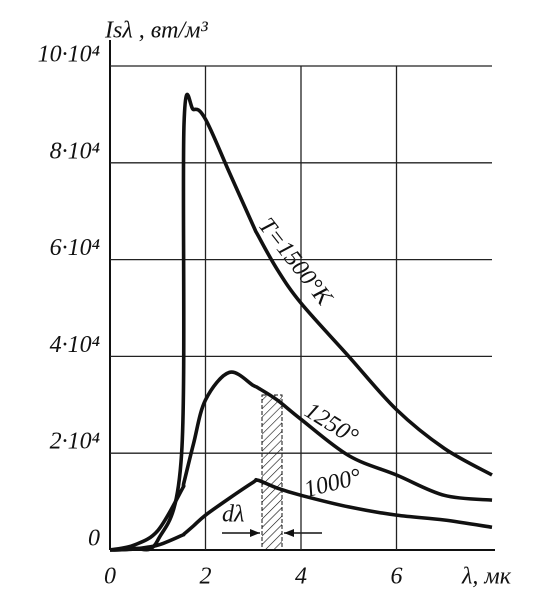 This screenshot has height=606, width=548. Describe the element at coordinates (75, 248) in the screenshot. I see `y-tick-label: 6·10⁴` at that location.